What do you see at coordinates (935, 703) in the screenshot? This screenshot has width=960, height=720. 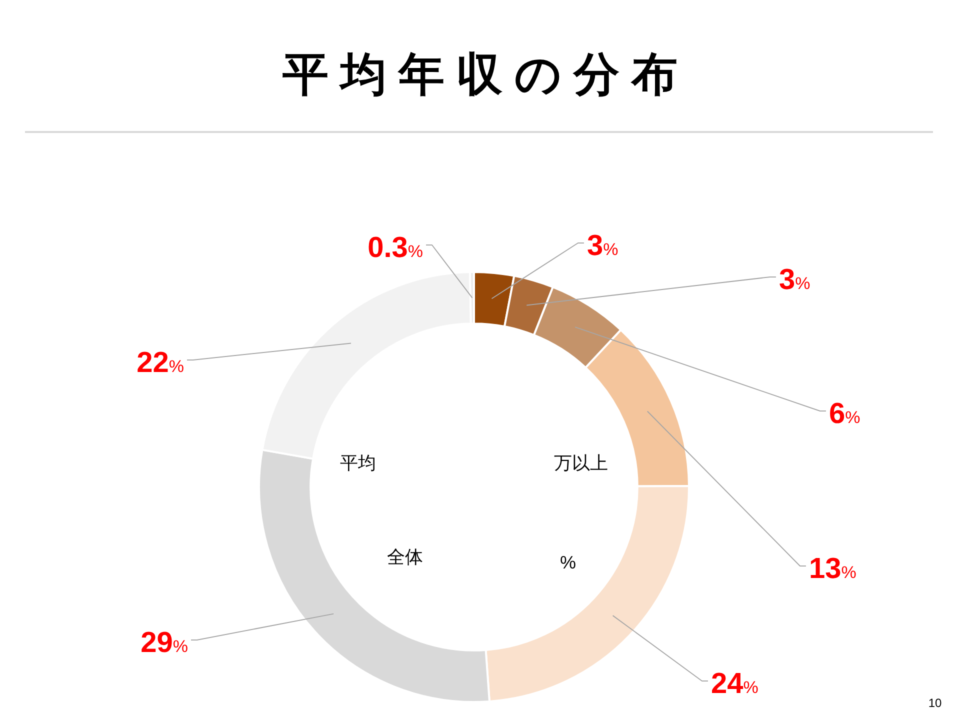 I see `text: 10` at bounding box center [935, 703].